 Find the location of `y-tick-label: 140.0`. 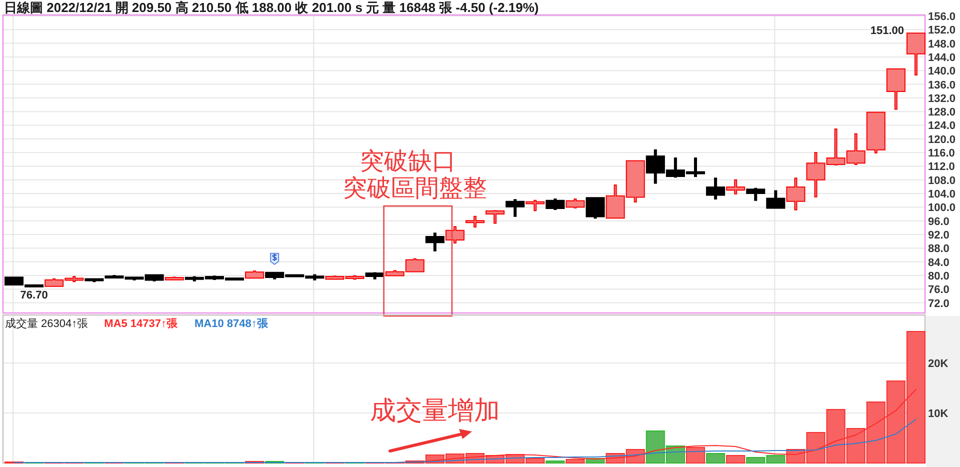

y-tick-label: 140.0 is located at coordinates (942, 72).